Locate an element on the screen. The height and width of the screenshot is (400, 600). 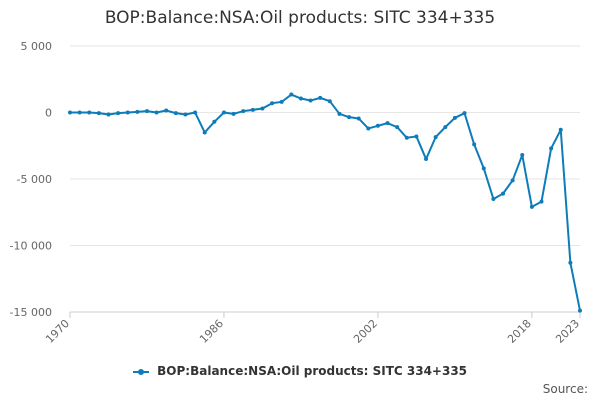
y-tick-label: 5 000 is located at coordinates (37, 46).